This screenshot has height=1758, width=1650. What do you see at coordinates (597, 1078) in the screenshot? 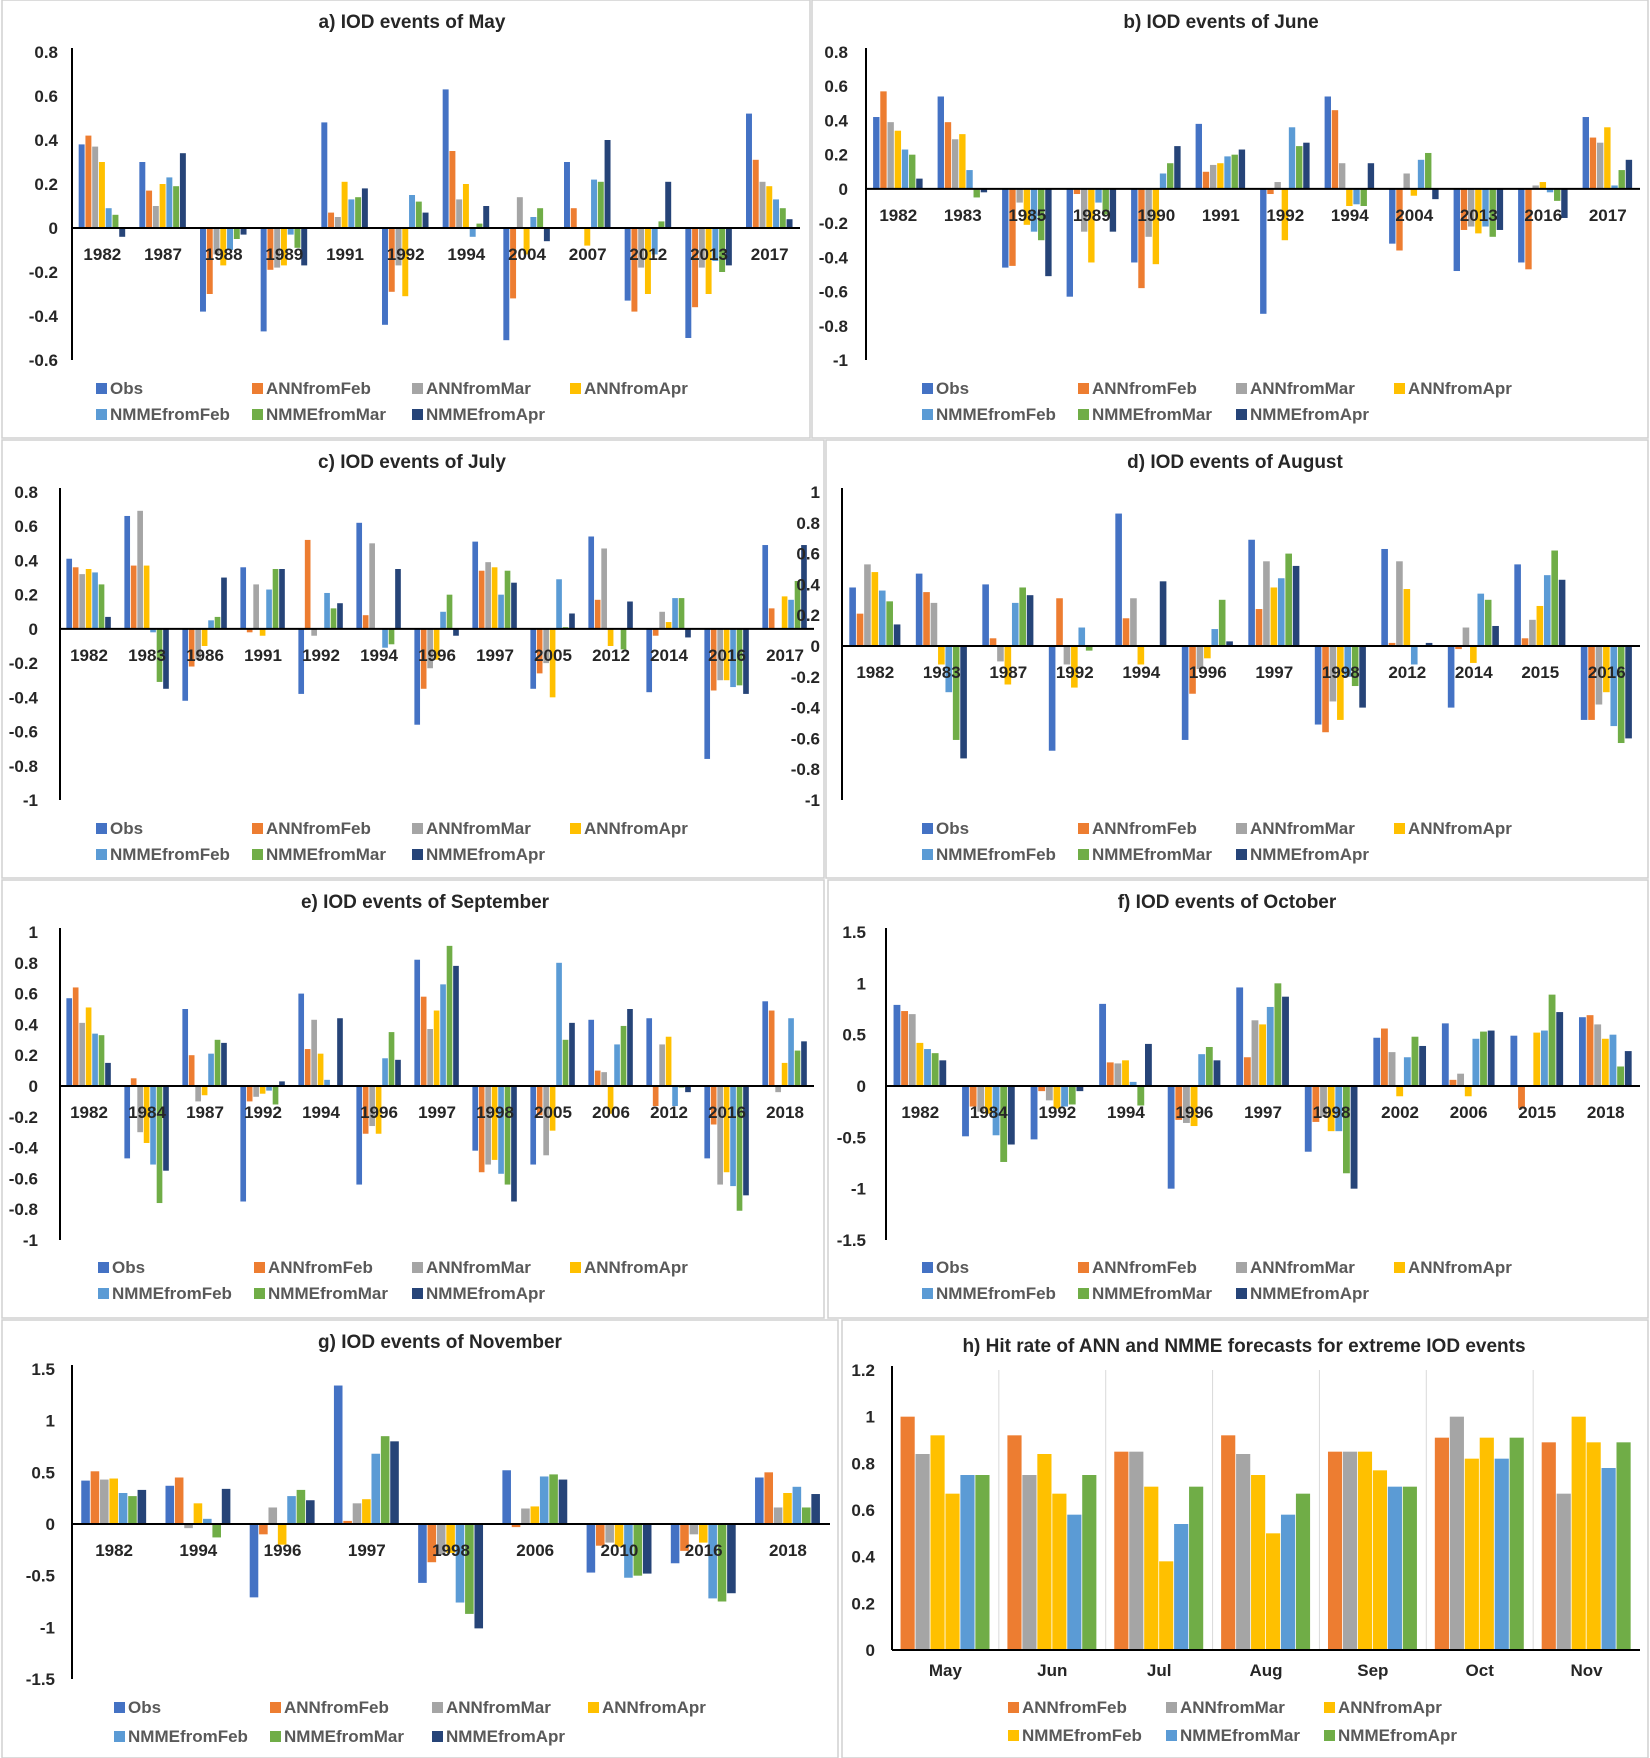
I see `bar-annfromfeb-2006` at bounding box center [597, 1078].